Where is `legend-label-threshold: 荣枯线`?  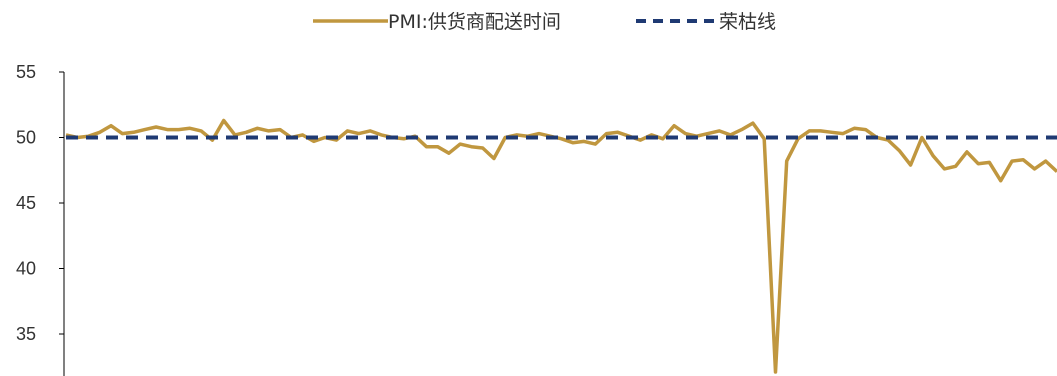
legend-label-threshold: 荣枯线 is located at coordinates (747, 22).